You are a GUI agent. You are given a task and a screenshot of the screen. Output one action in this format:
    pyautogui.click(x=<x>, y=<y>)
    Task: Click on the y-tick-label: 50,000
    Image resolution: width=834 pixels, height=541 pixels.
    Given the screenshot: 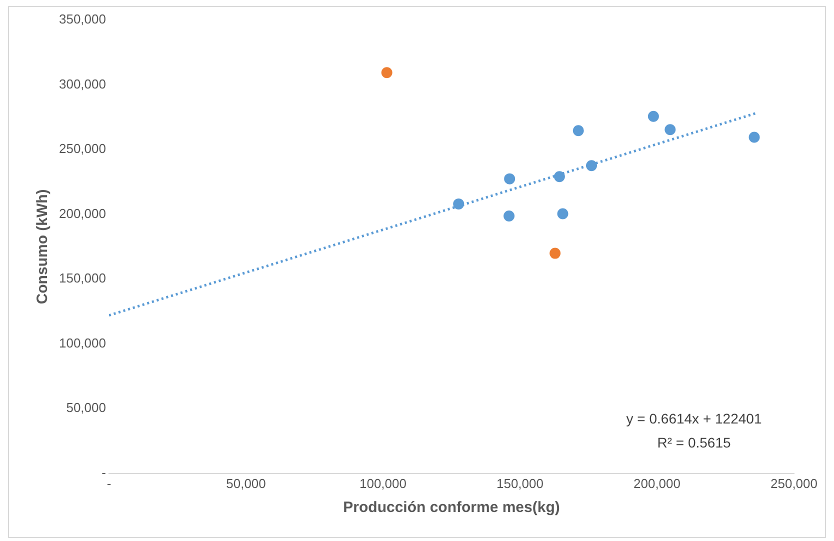 What is the action you would take?
    pyautogui.click(x=86, y=408)
    